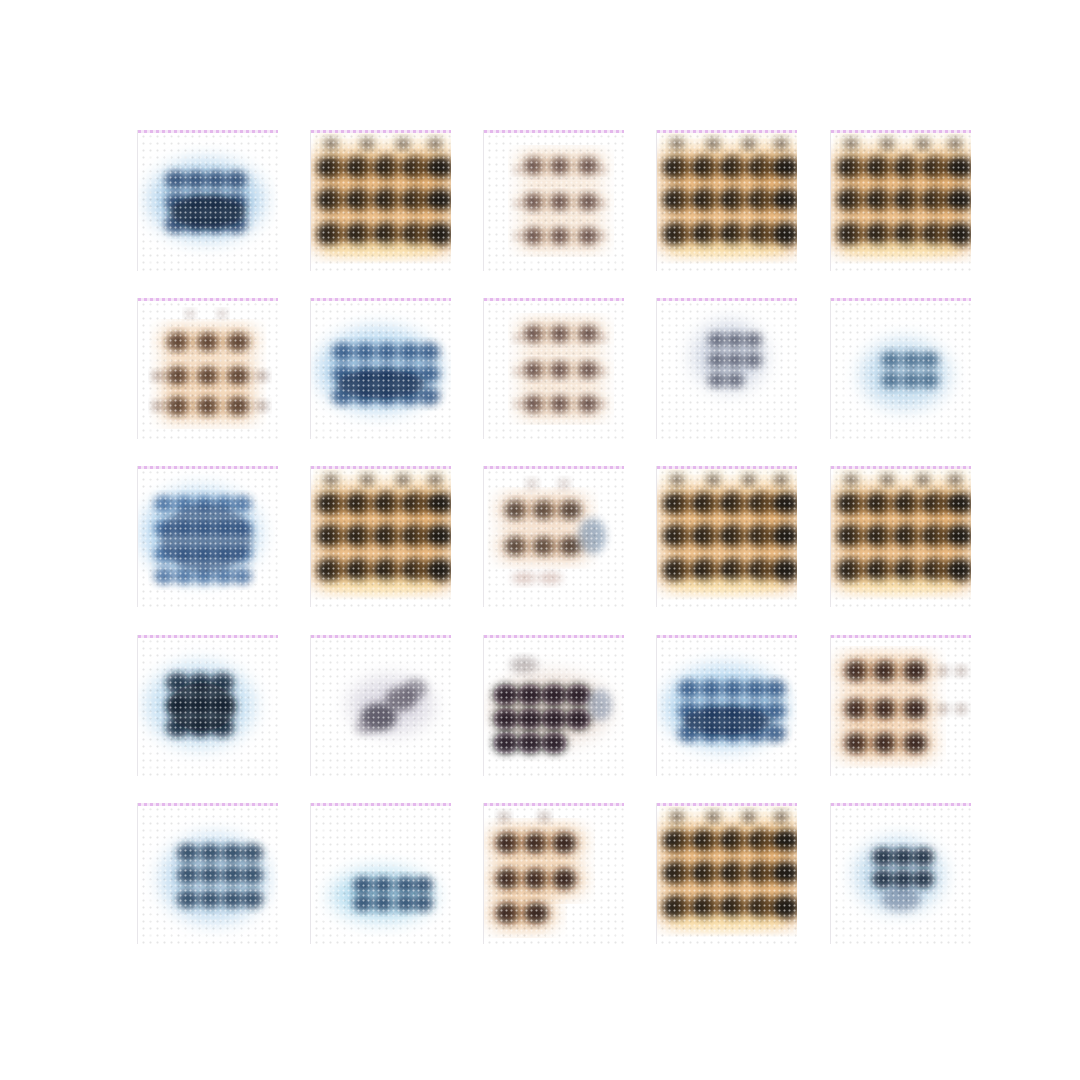 The image size is (1080, 1080). I want to click on sample-tile-r3-c4, so click(726, 536).